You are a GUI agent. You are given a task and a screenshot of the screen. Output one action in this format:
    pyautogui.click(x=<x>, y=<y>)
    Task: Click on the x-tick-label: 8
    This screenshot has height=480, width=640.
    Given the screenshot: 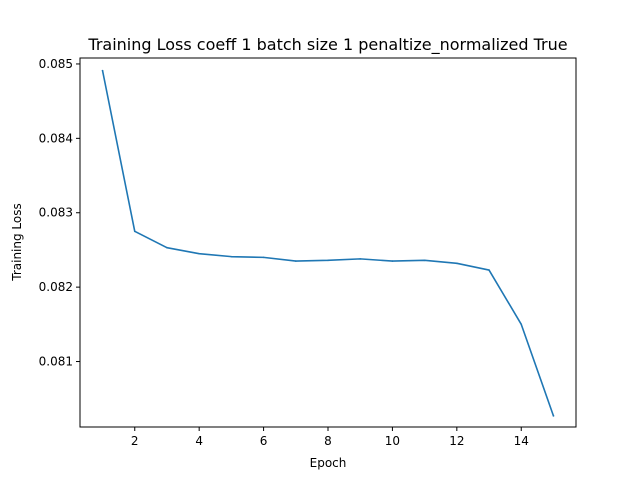 What is the action you would take?
    pyautogui.click(x=328, y=441)
    